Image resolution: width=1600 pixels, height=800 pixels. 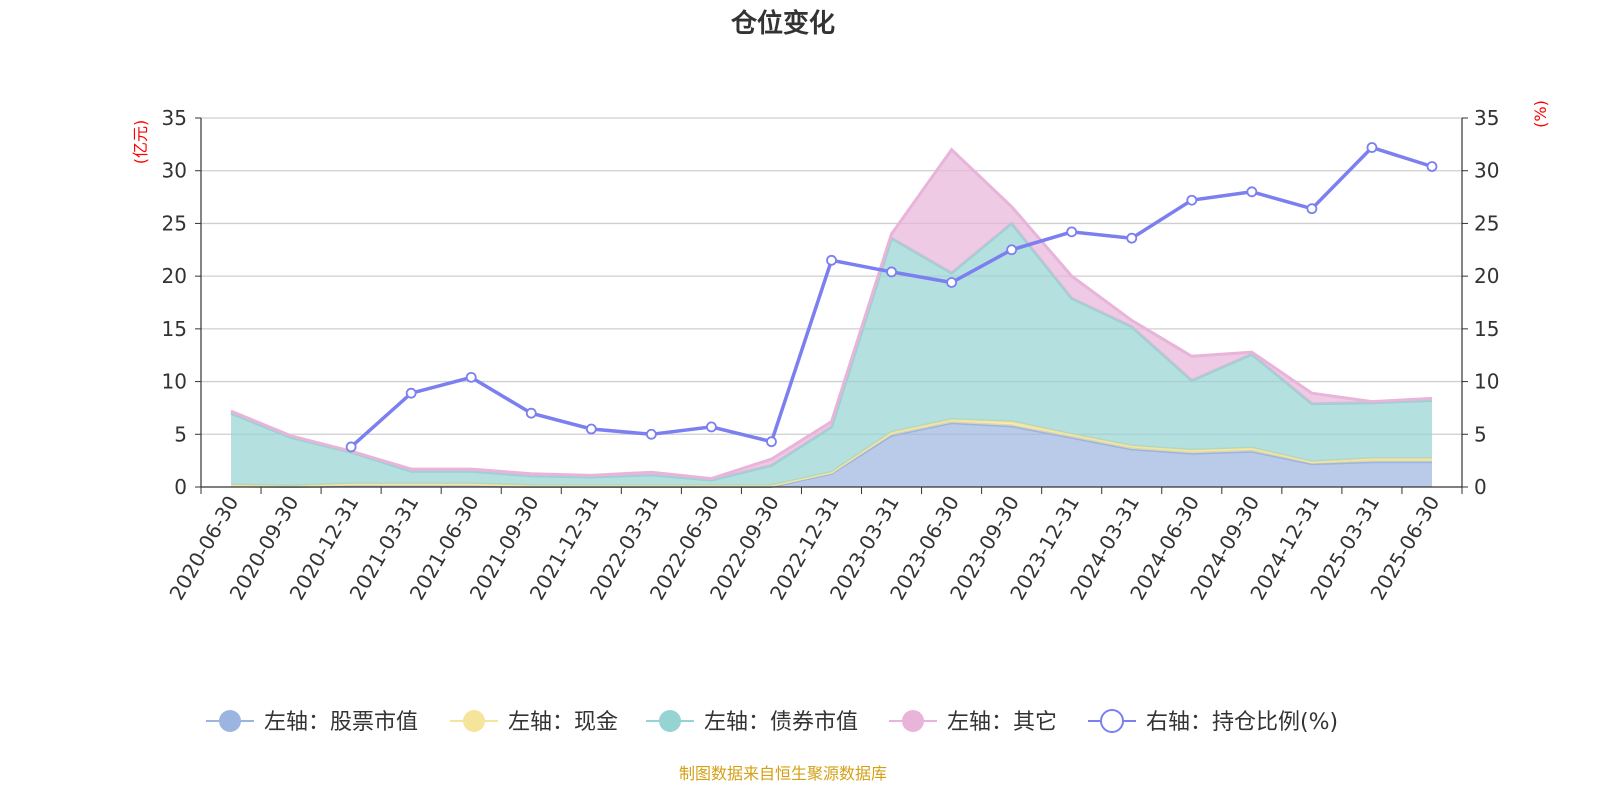 What do you see at coordinates (1486, 329) in the screenshot?
I see `right-y-tick-label: 15` at bounding box center [1486, 329].